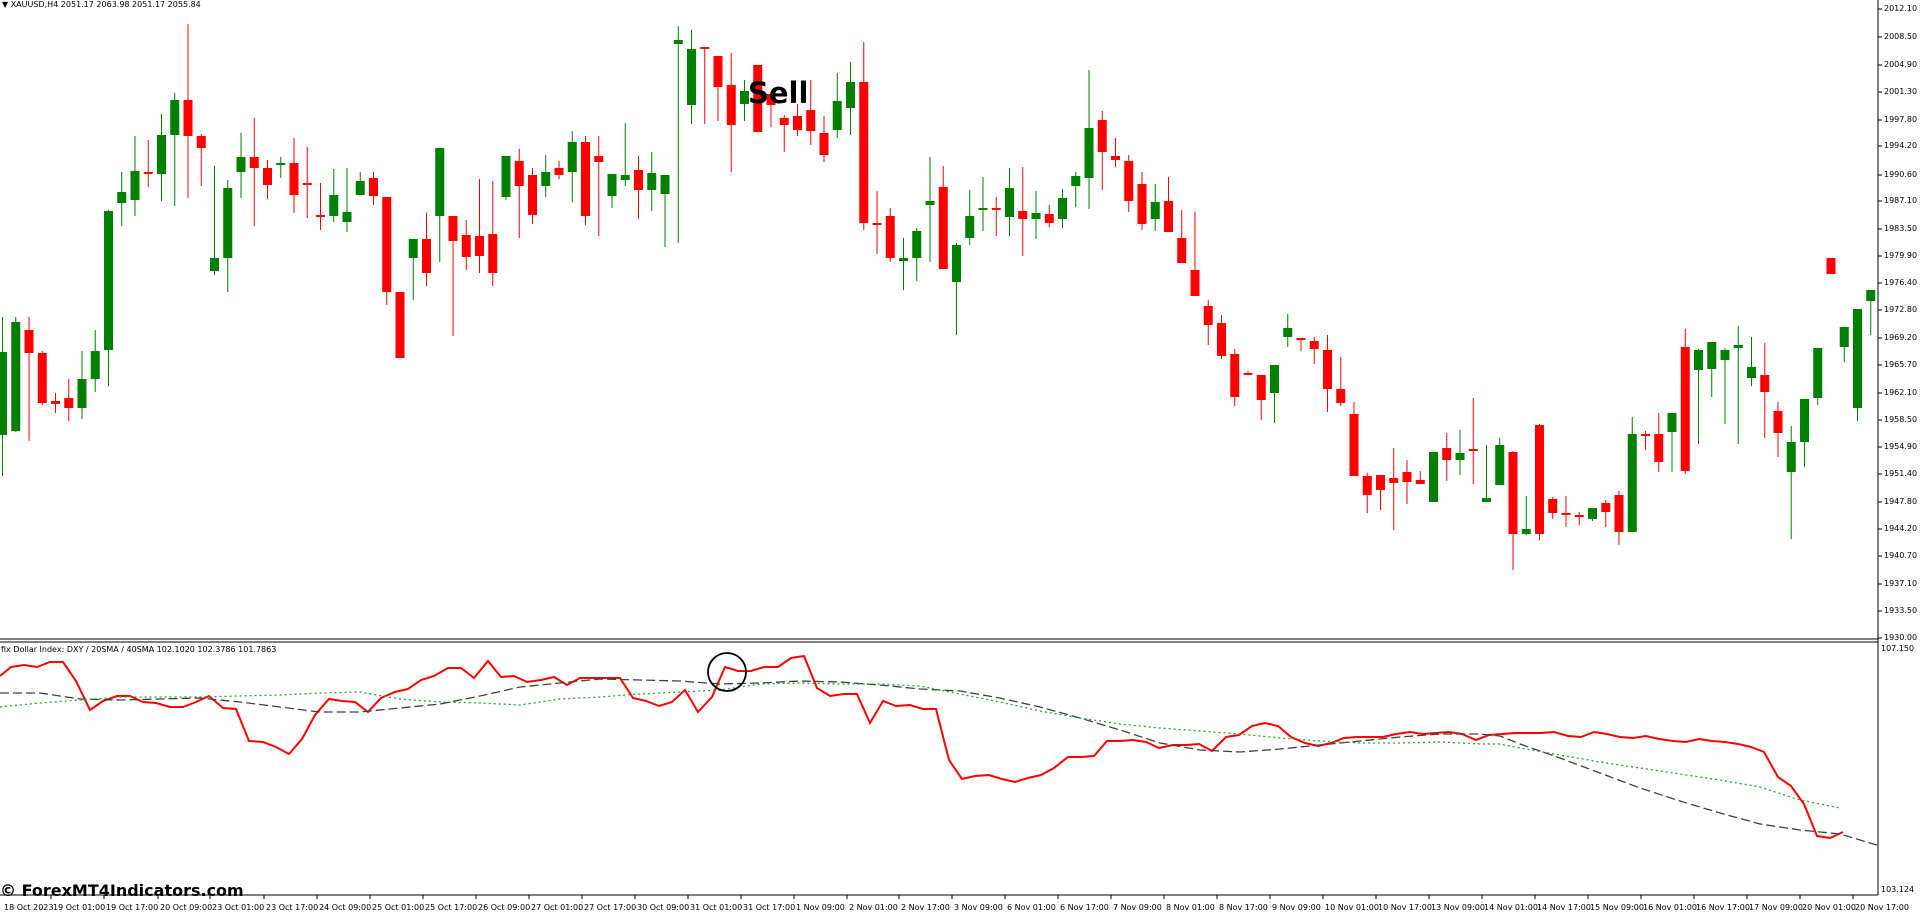  Describe the element at coordinates (1901, 255) in the screenshot. I see `price-tick-label: 1979.90` at that location.